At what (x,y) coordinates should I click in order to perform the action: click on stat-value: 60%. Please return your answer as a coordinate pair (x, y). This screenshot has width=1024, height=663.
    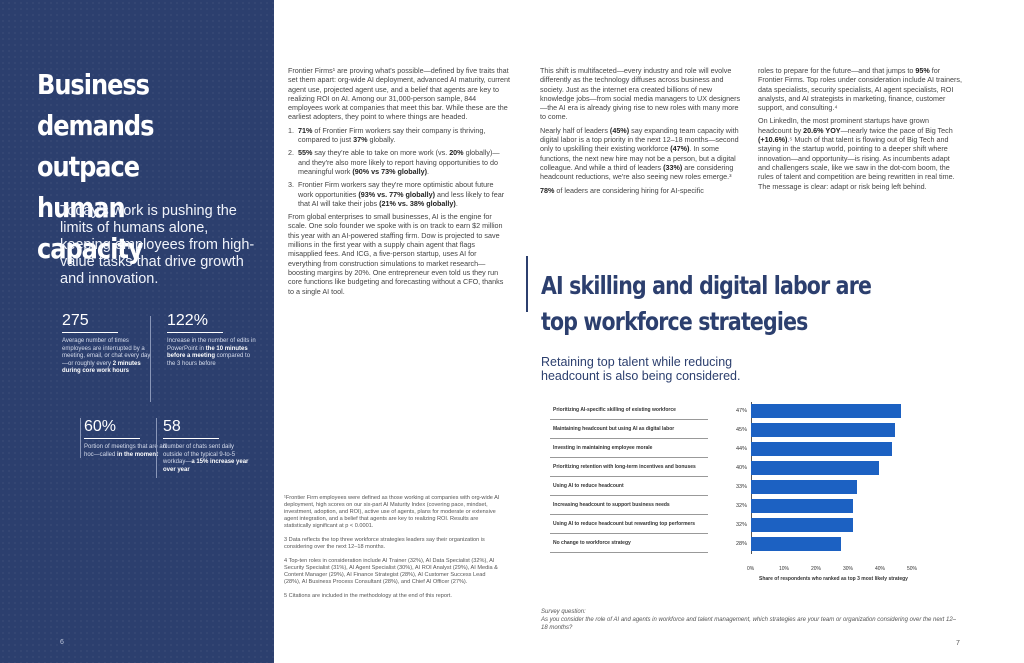
    Looking at the image, I should click on (112, 428).